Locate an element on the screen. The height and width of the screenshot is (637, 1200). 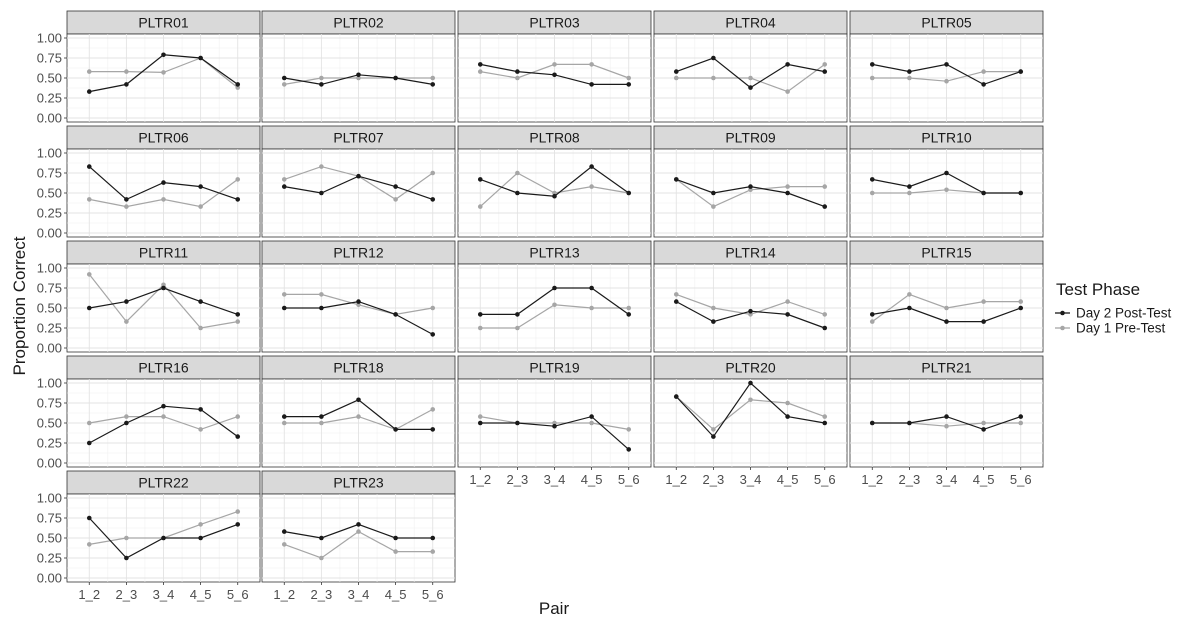
facet-panel: PLTR04 is located at coordinates (750, 66).